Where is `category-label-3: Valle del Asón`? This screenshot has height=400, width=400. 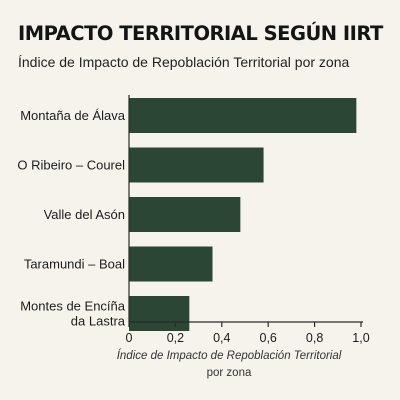
category-label-3: Valle del Asón is located at coordinates (84, 214).